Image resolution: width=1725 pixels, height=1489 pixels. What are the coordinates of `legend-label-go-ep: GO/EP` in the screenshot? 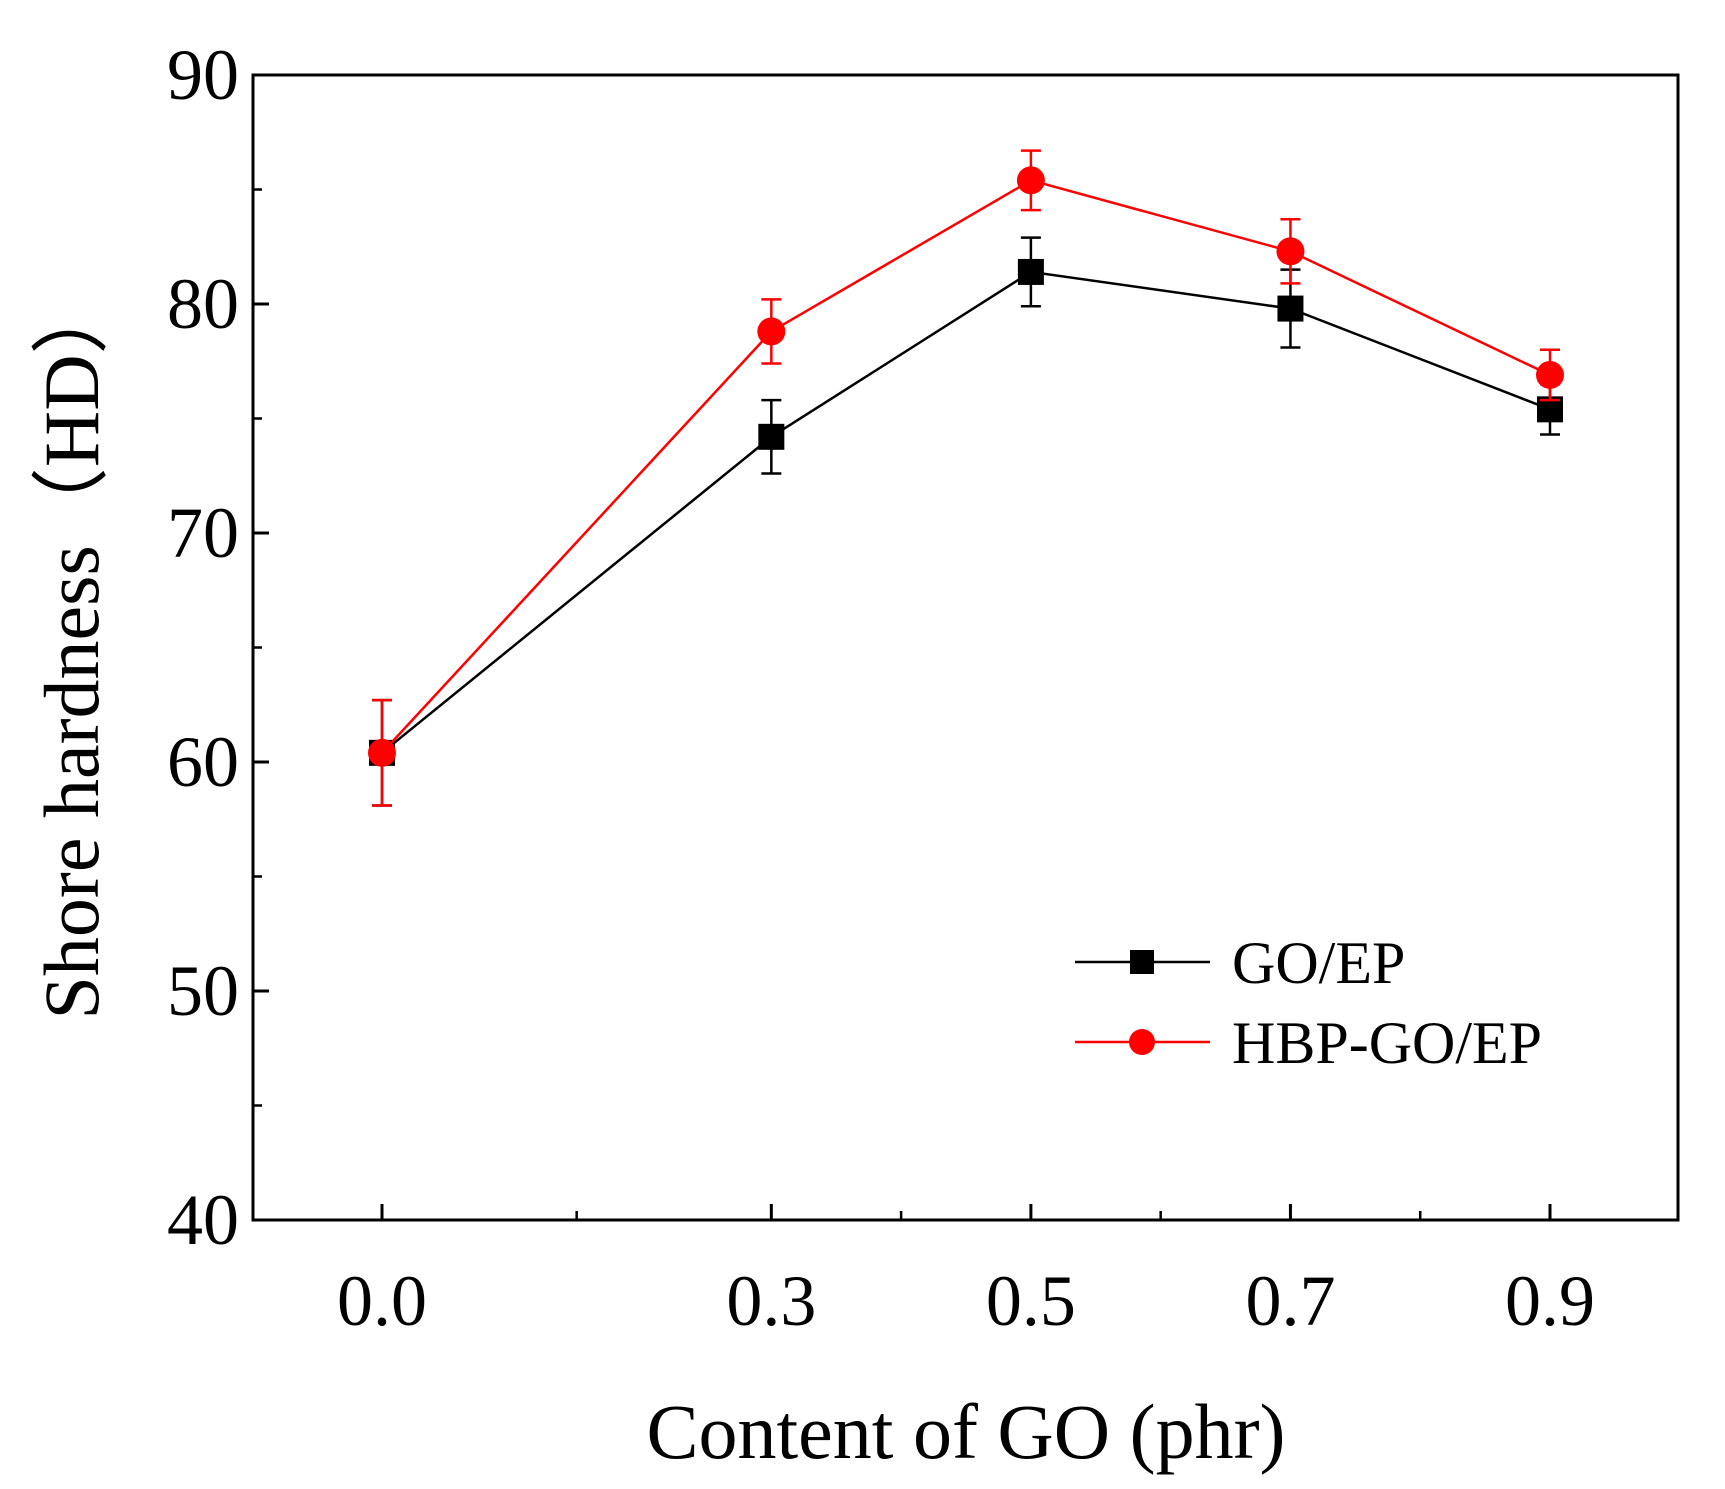 It's located at (1318, 963).